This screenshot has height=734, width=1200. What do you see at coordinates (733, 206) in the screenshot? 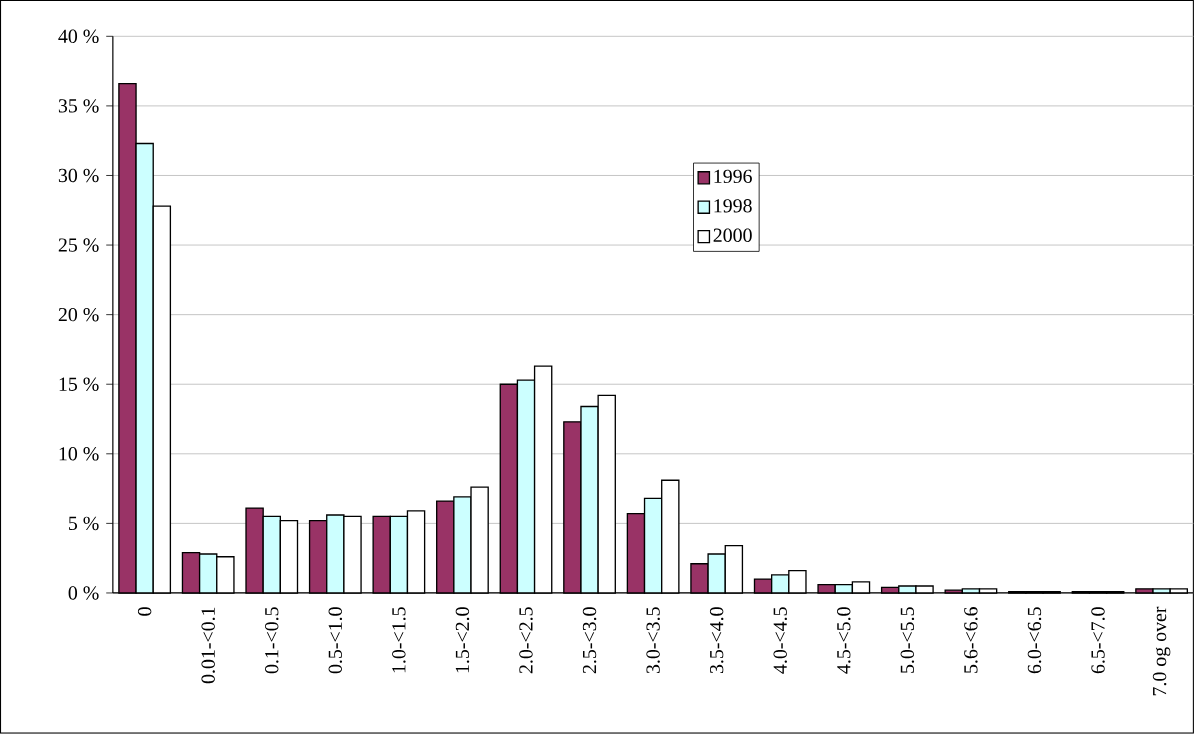
I see `legend-label: 1998` at bounding box center [733, 206].